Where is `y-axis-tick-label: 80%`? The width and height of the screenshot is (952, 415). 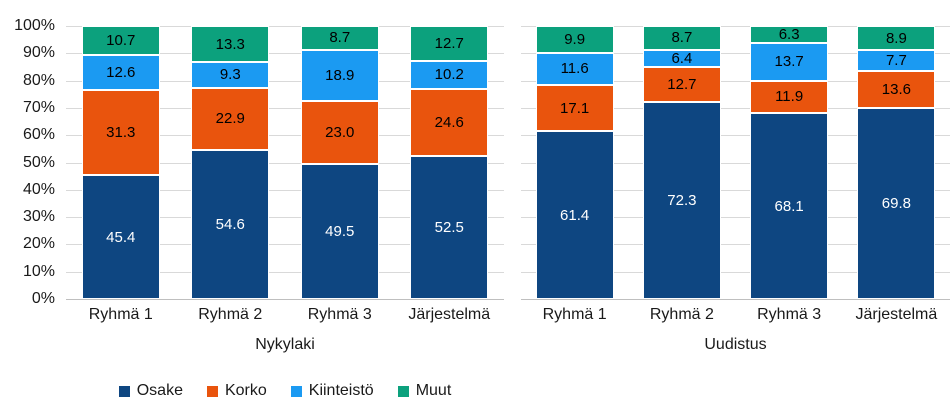 y-axis-tick-label: 80% is located at coordinates (38, 80).